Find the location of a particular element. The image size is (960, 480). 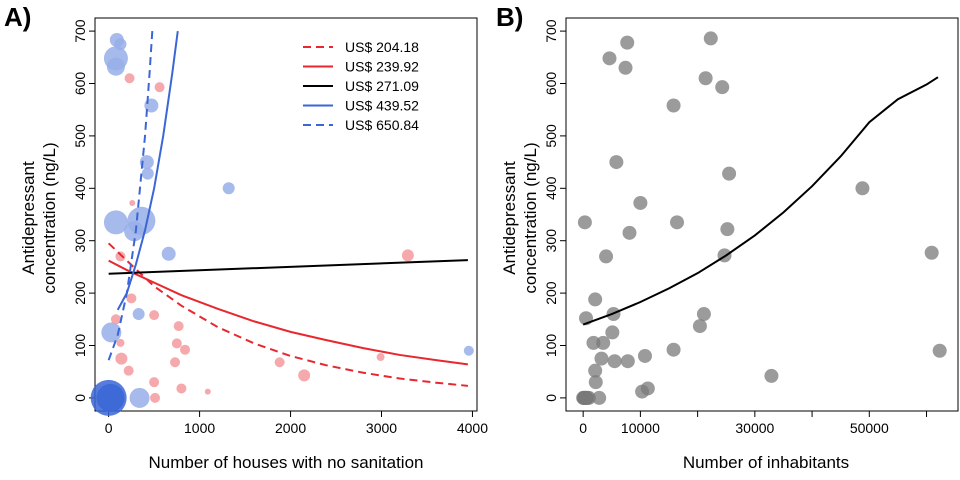

x-tick-label: 10000 is located at coordinates (640, 428).